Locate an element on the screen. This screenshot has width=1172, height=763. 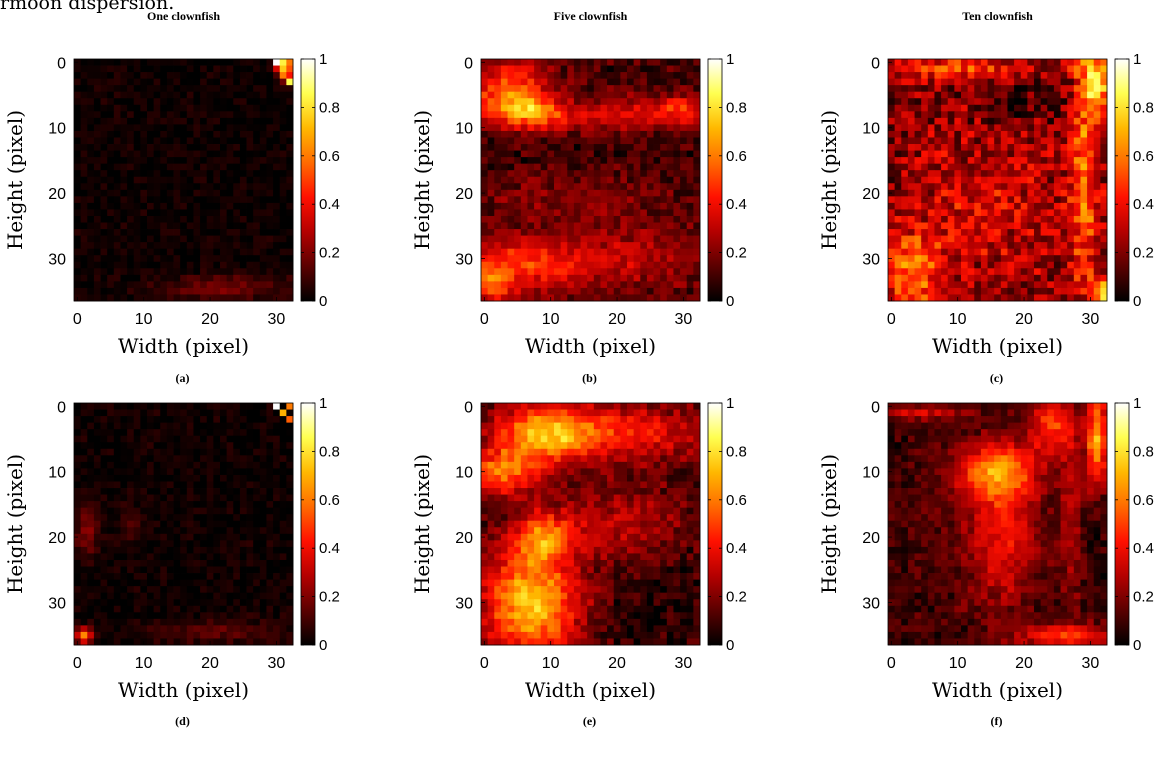
colorbar: 00.20.40.60.81 is located at coordinates (320, 180).